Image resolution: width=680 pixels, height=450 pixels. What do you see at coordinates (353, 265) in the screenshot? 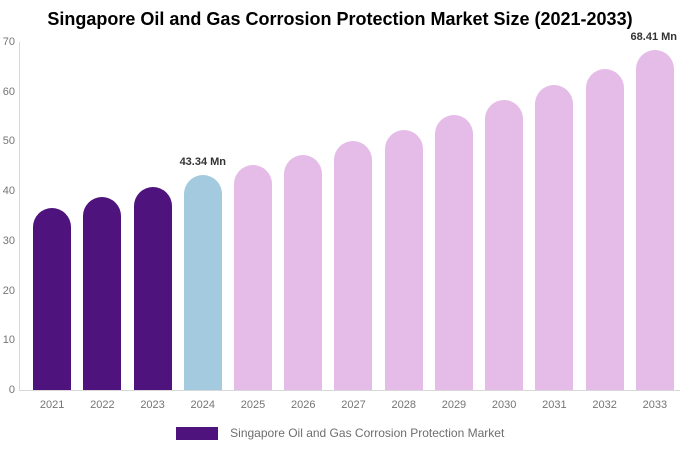
I see `bar-2027` at bounding box center [353, 265].